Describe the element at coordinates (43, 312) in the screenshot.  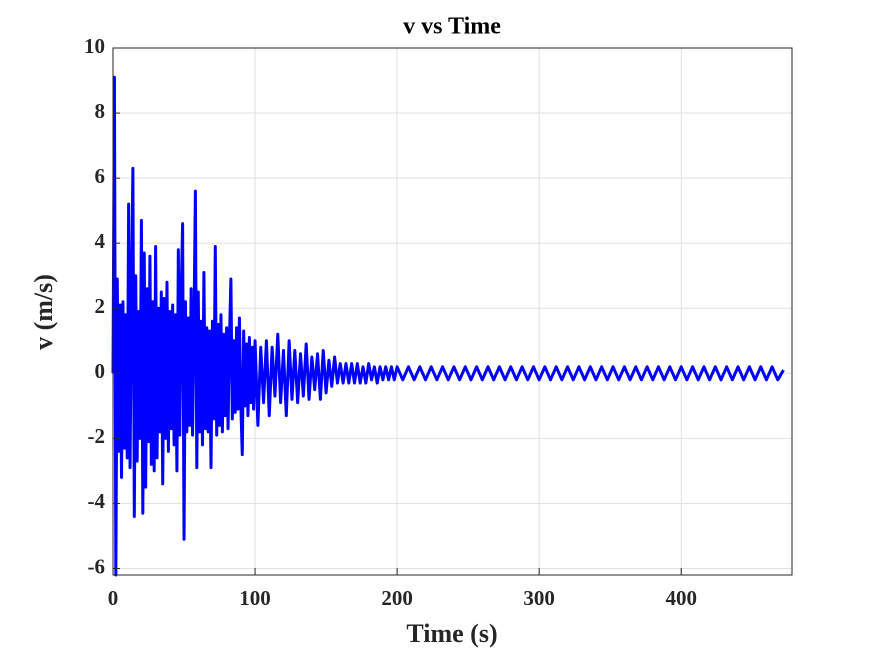
I see `y-axis-label: v (m/s)` at that location.